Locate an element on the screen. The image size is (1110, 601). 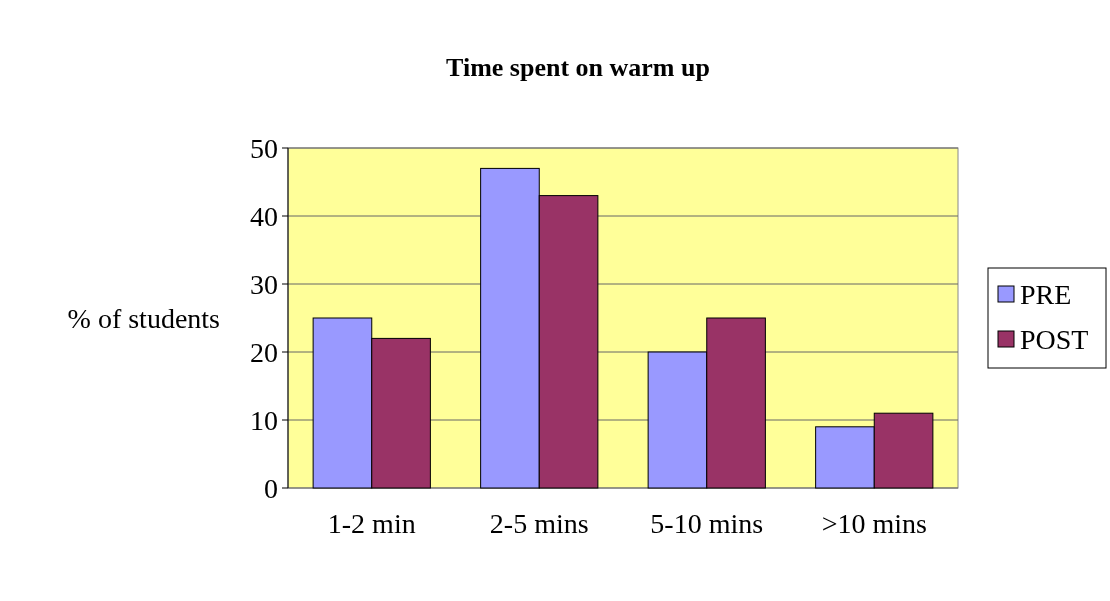
y-tick-label: 10 is located at coordinates (264, 420).